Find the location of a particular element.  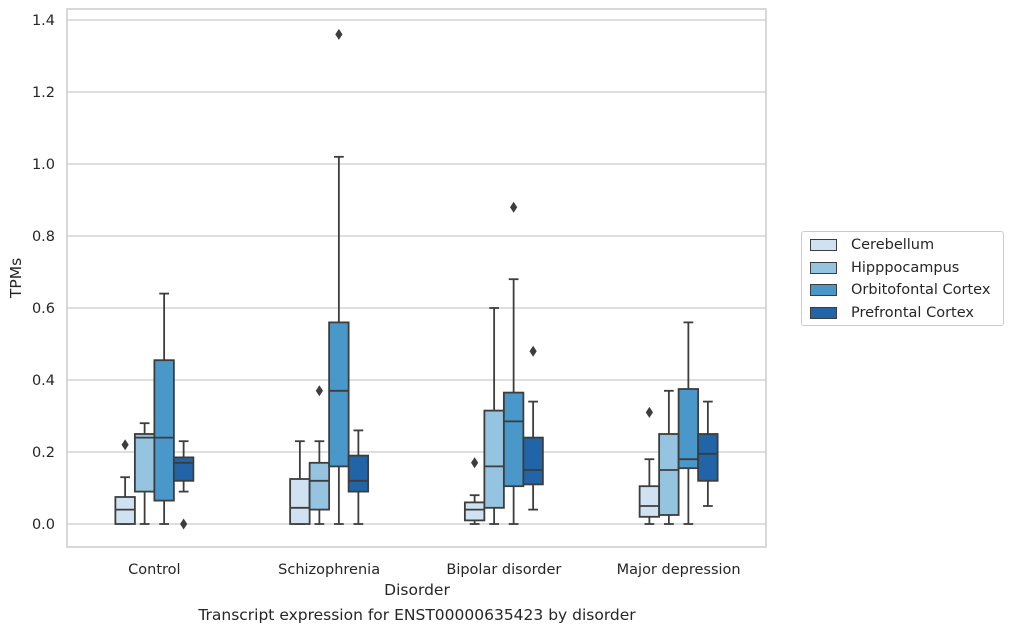

x-tick-label: Control is located at coordinates (154, 570).